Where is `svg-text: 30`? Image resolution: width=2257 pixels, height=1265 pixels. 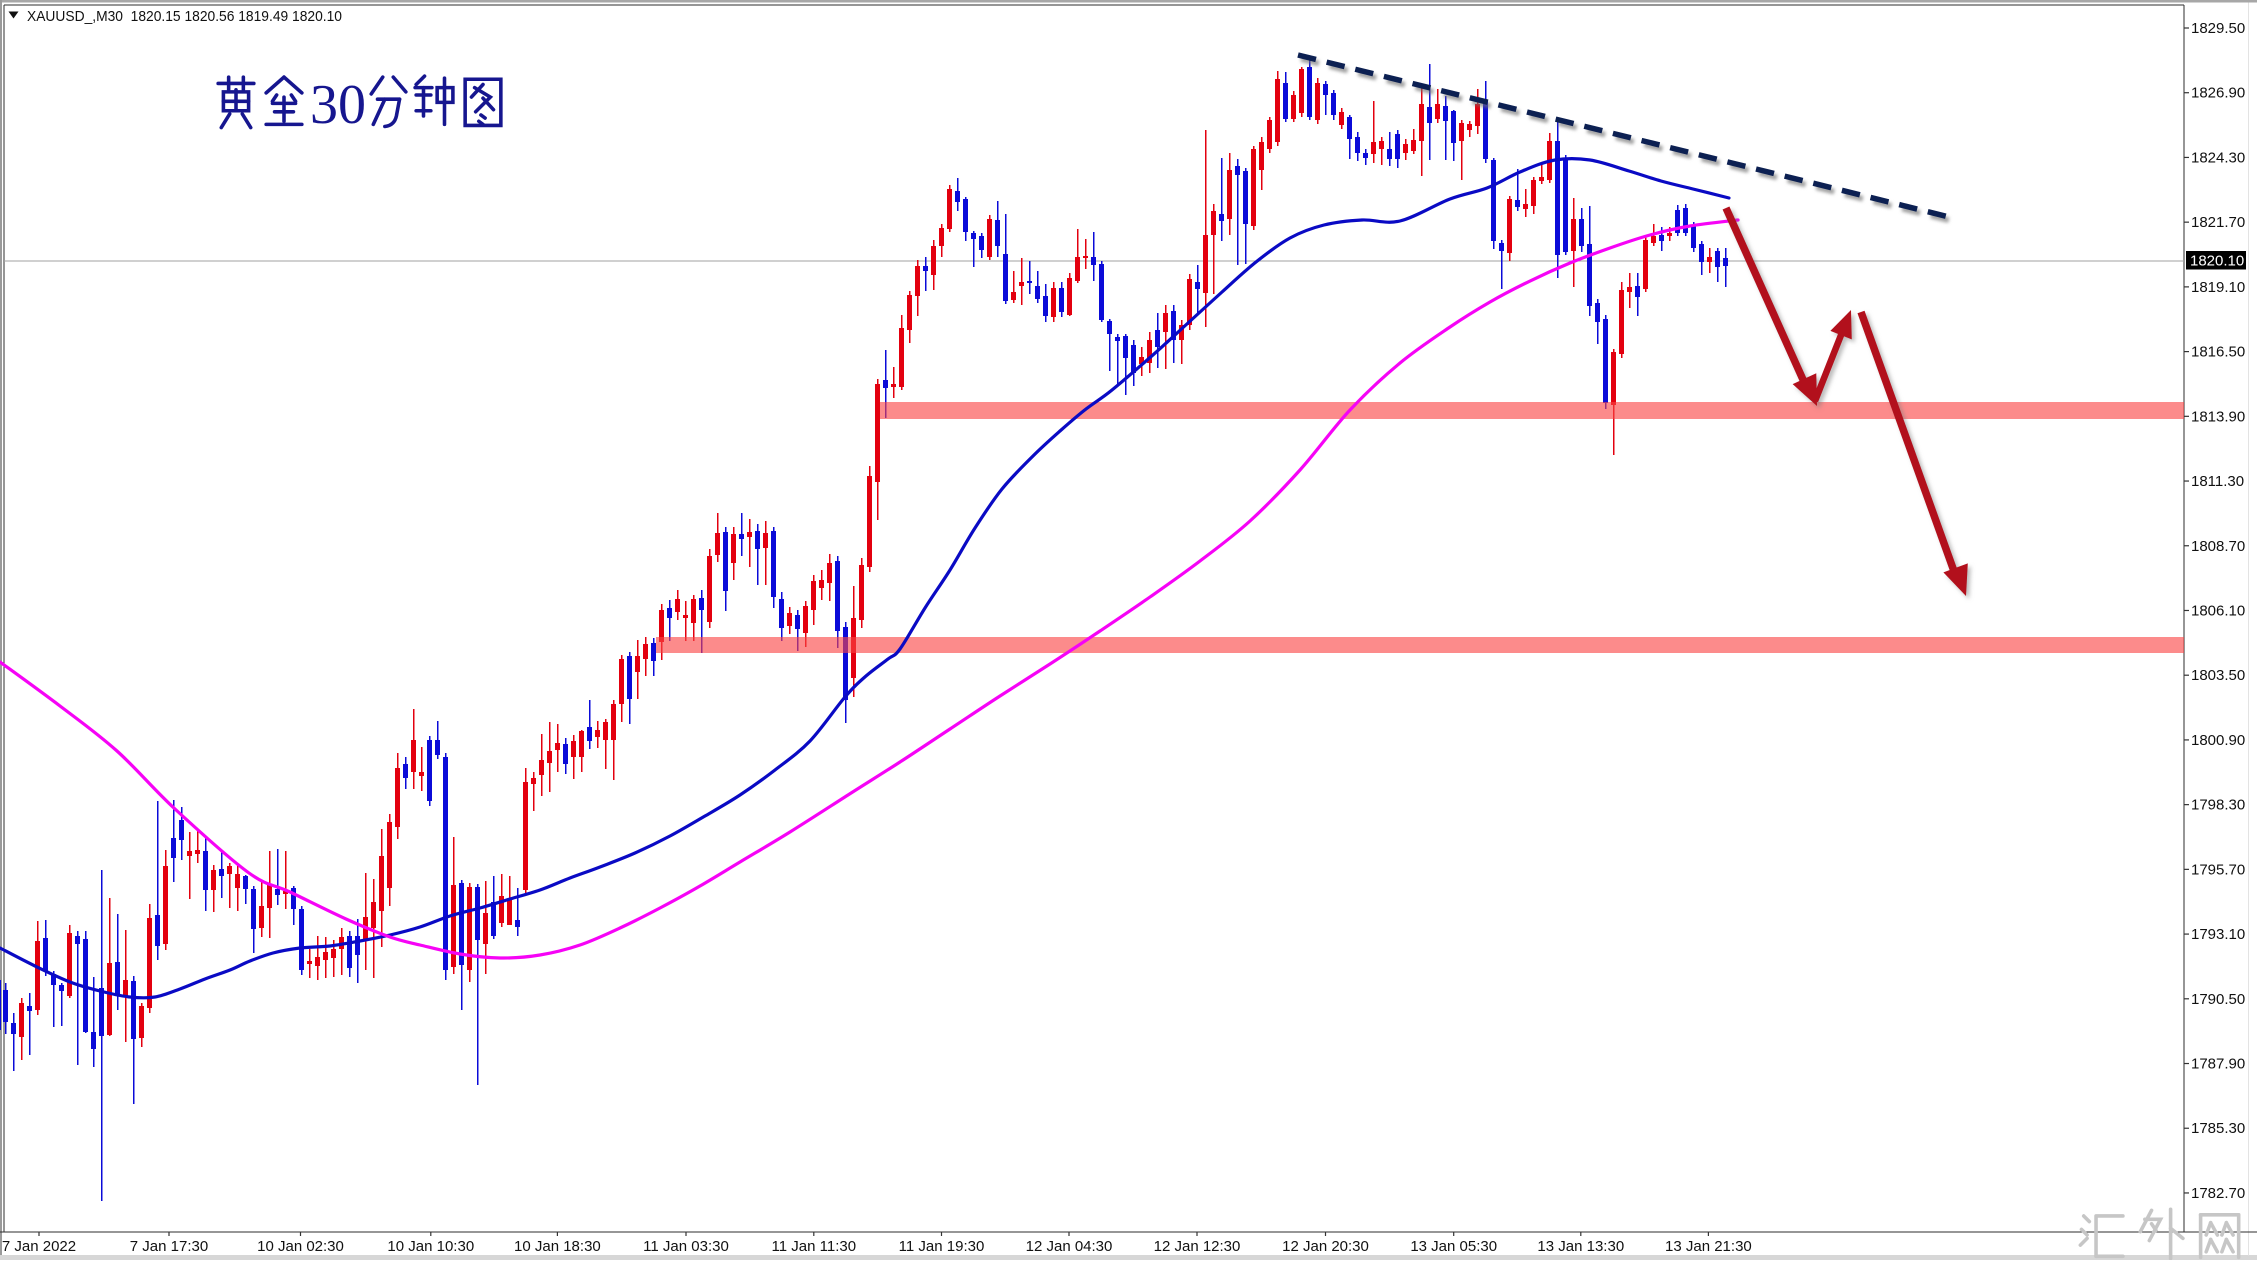 svg-text: 30 is located at coordinates (338, 105).